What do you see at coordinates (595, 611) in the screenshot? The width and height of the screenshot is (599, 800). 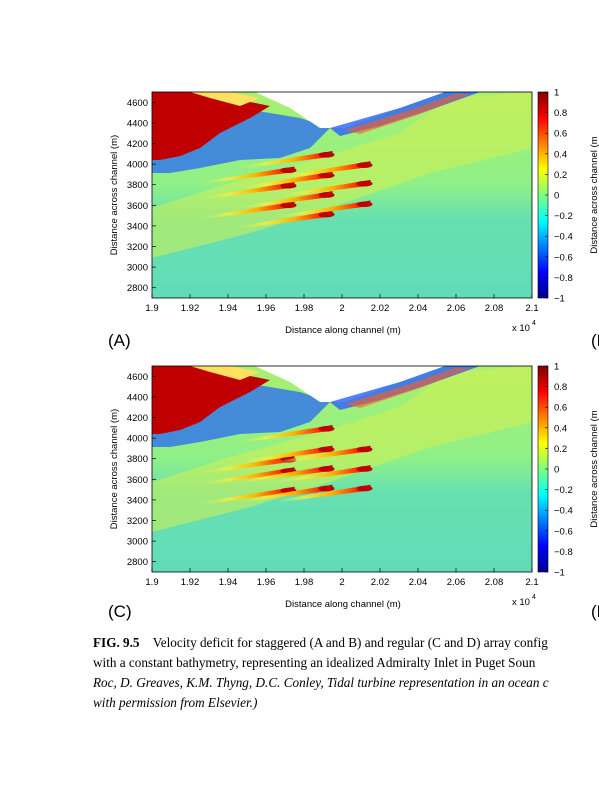 I see `panel-label-d-cut: (D` at bounding box center [595, 611].